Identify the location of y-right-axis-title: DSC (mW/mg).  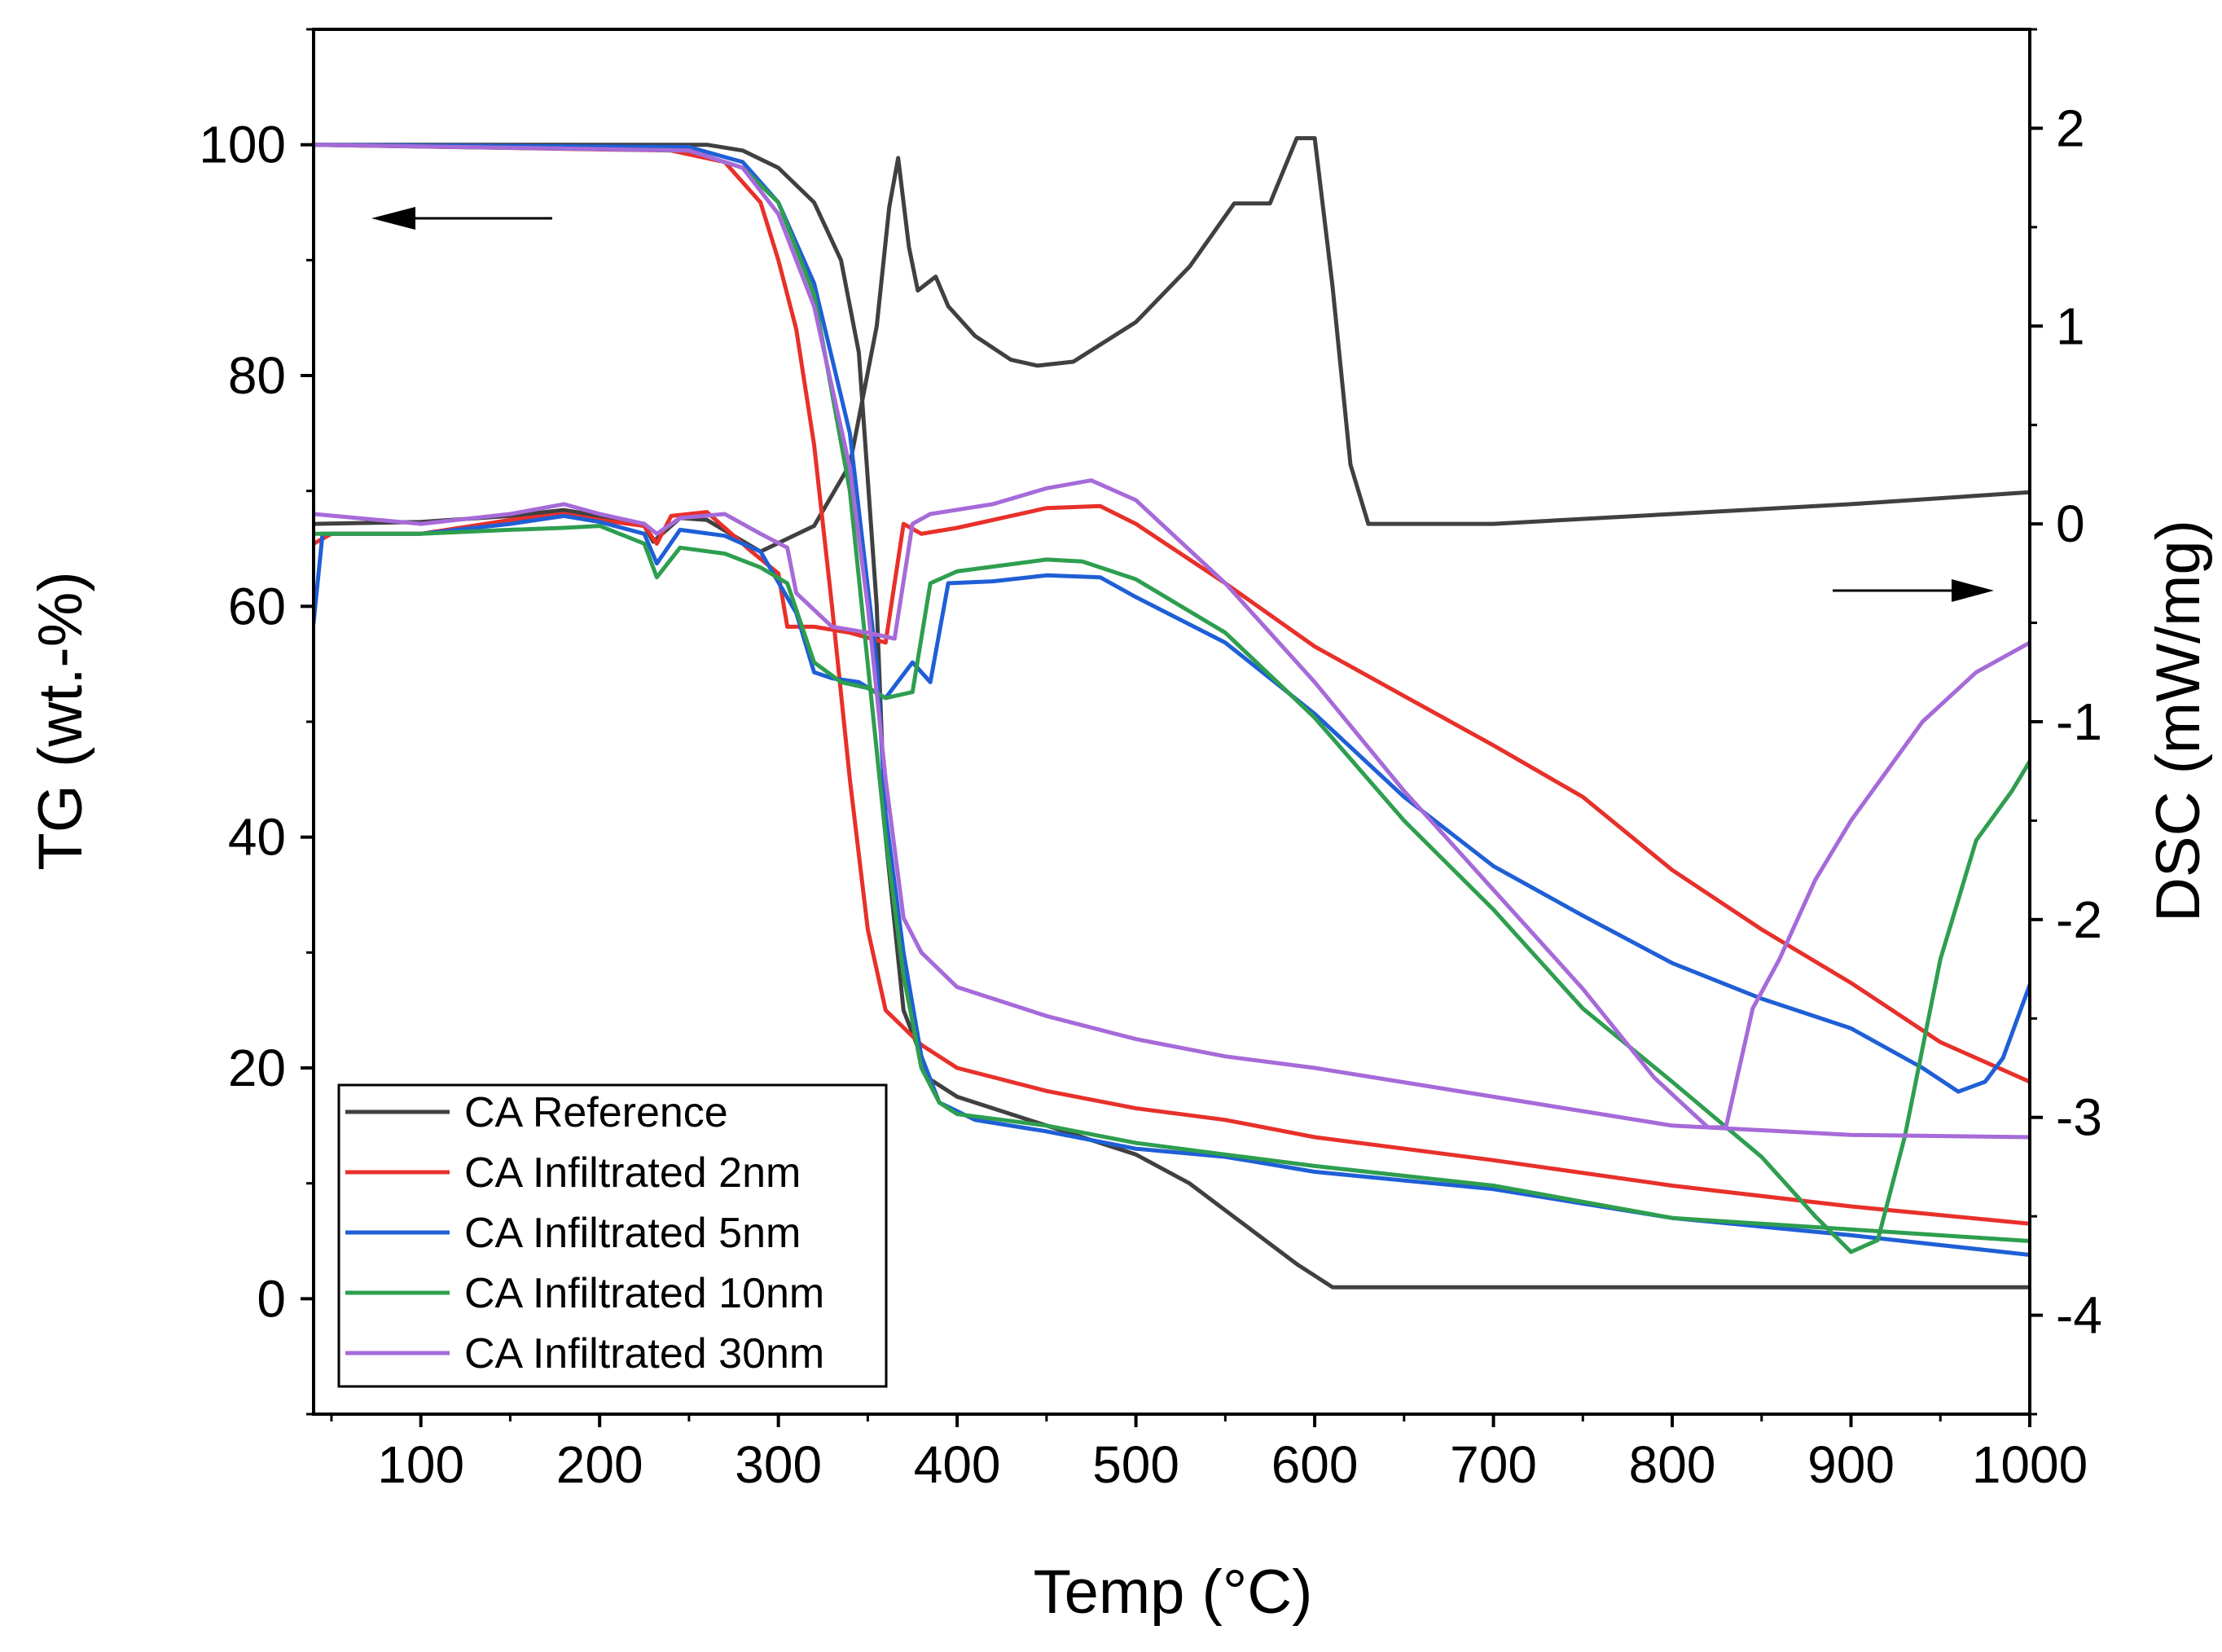
(2179, 721).